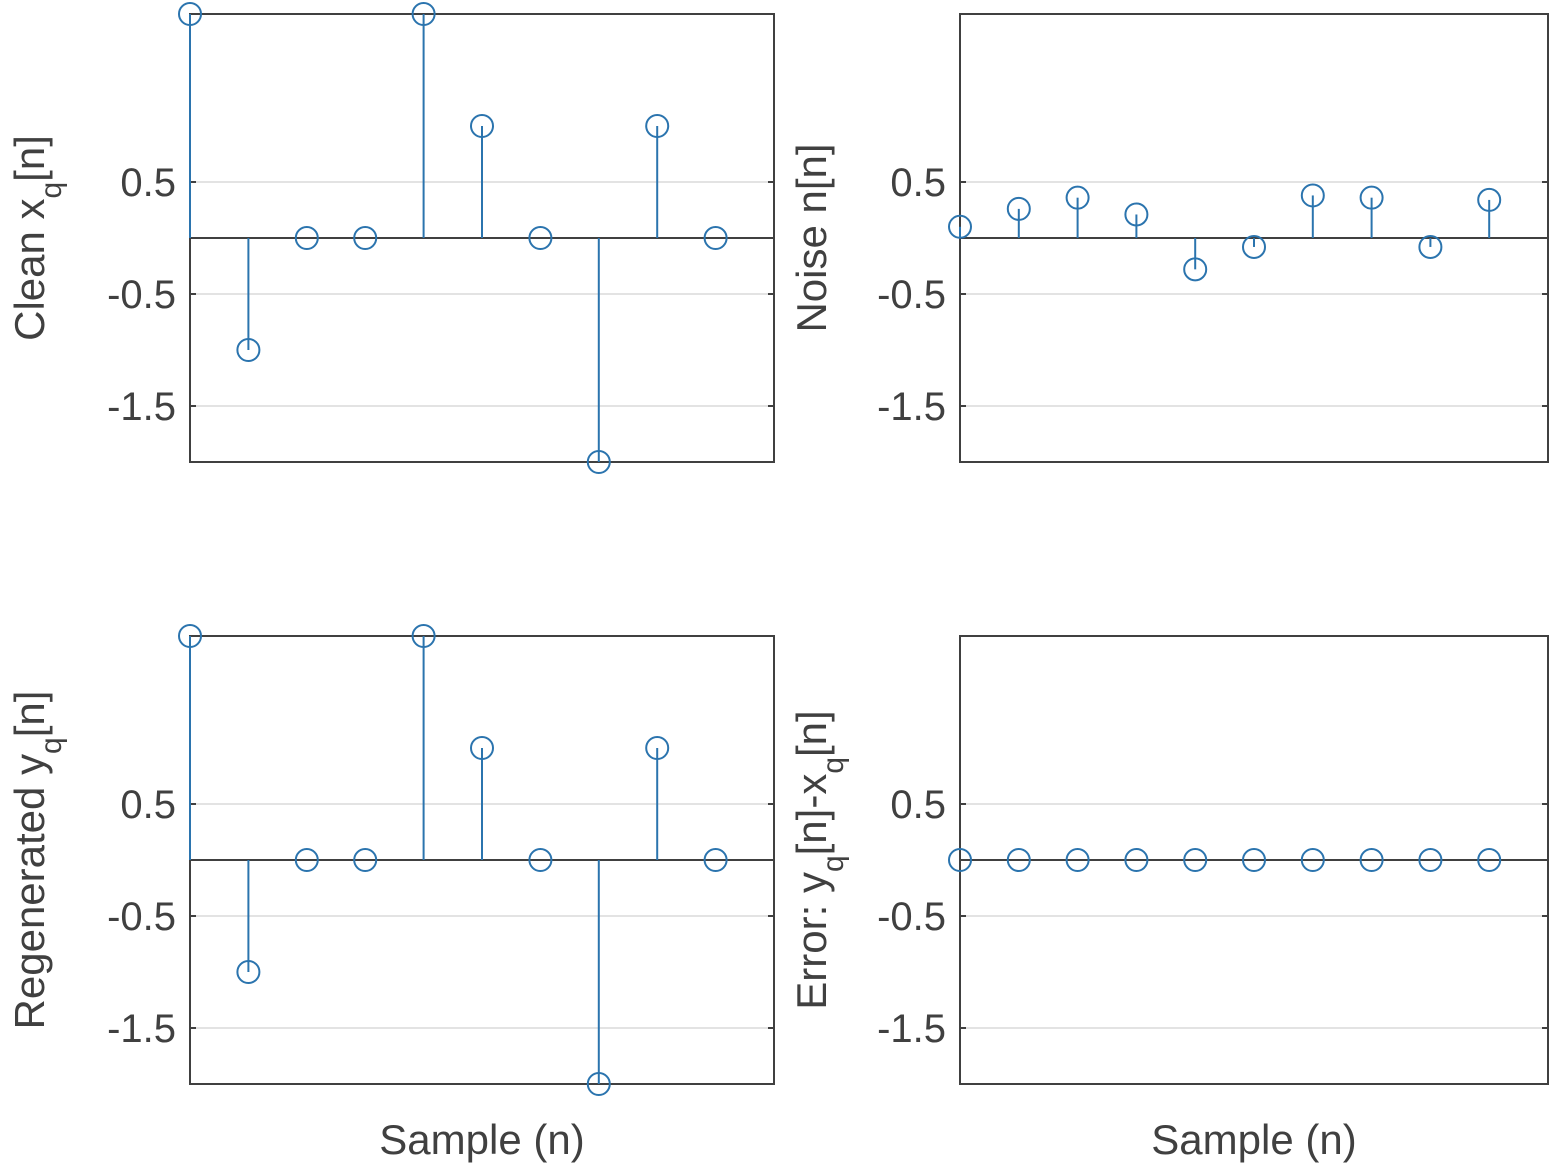 This screenshot has width=1550, height=1167. I want to click on y-axis-label: Noise n[n], so click(811, 237).